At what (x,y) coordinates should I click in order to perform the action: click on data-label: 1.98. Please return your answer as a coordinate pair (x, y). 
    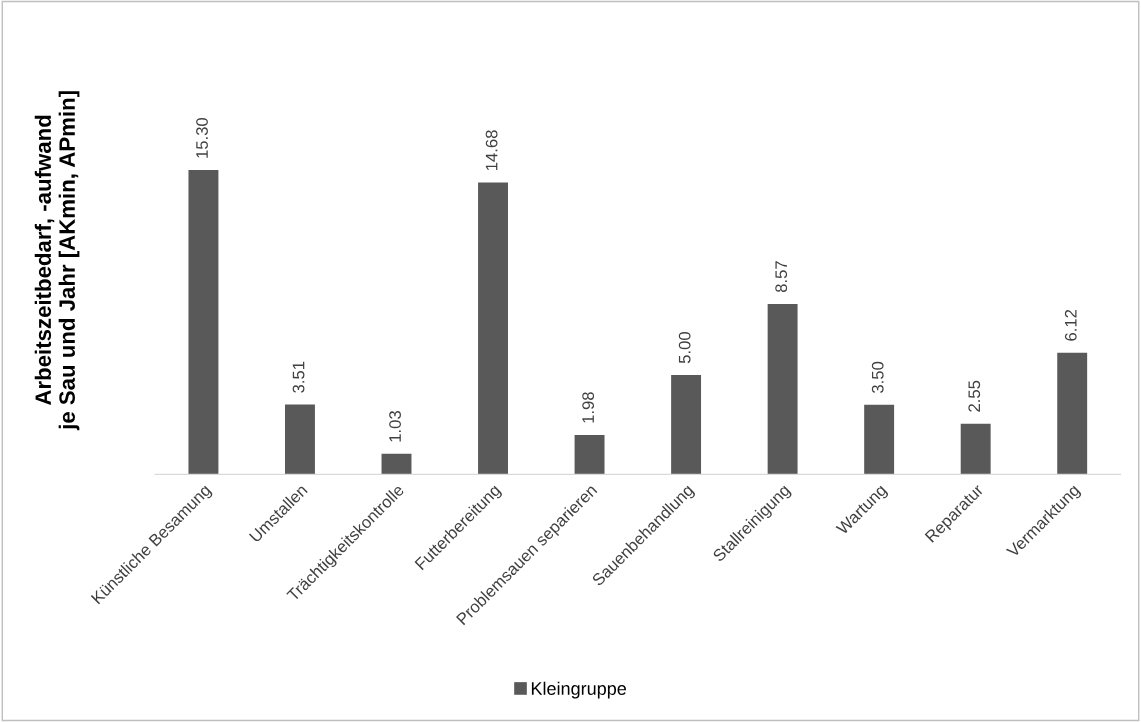
    Looking at the image, I should click on (588, 407).